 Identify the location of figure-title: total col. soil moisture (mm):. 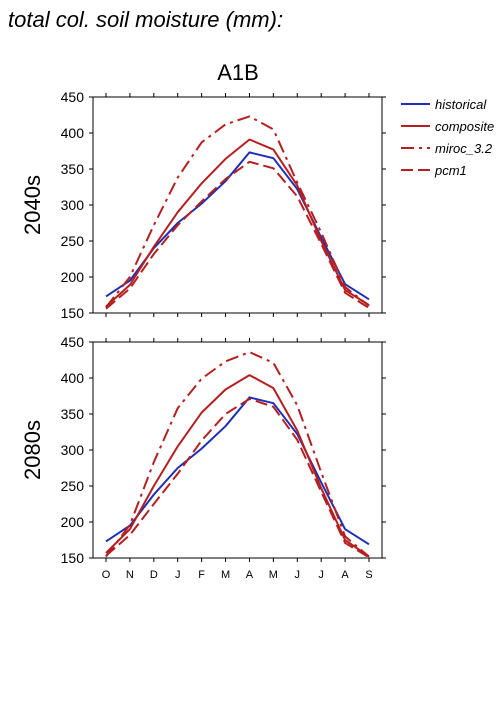
(145, 19).